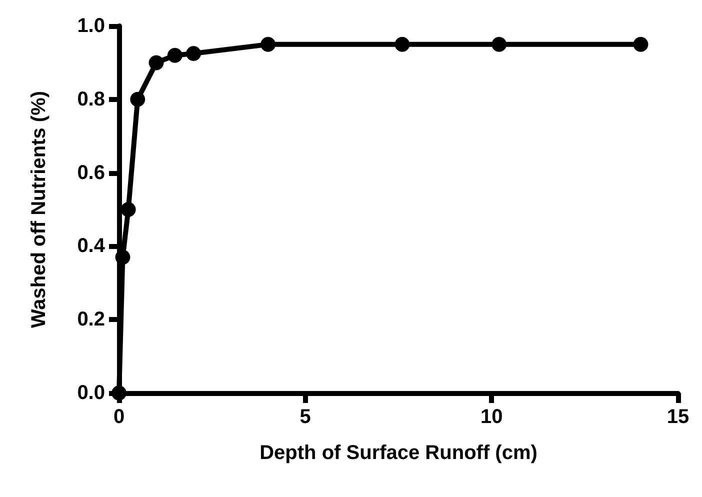  I want to click on y-tick-label: 0.6, so click(91, 173).